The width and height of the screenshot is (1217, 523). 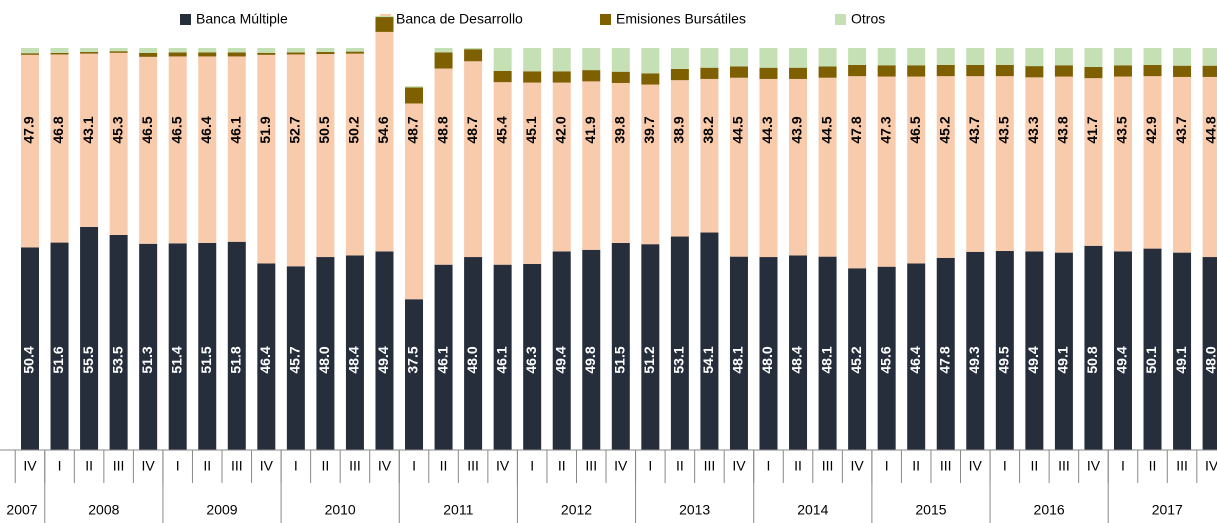 I want to click on value-label: 41.9, so click(x=590, y=129).